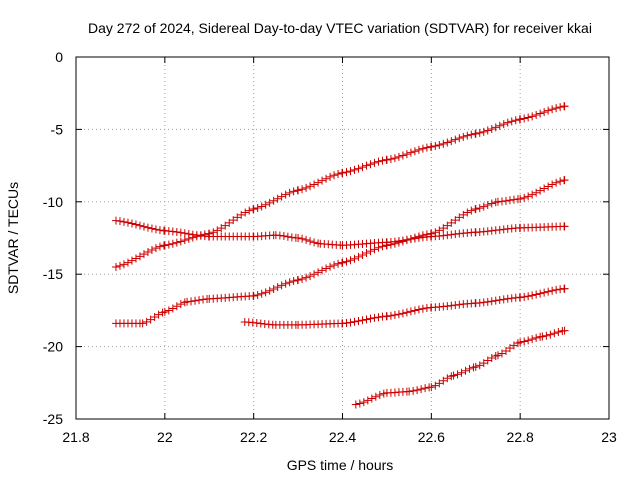 This screenshot has height=480, width=640. I want to click on x-tick-label: 22.8, so click(520, 437).